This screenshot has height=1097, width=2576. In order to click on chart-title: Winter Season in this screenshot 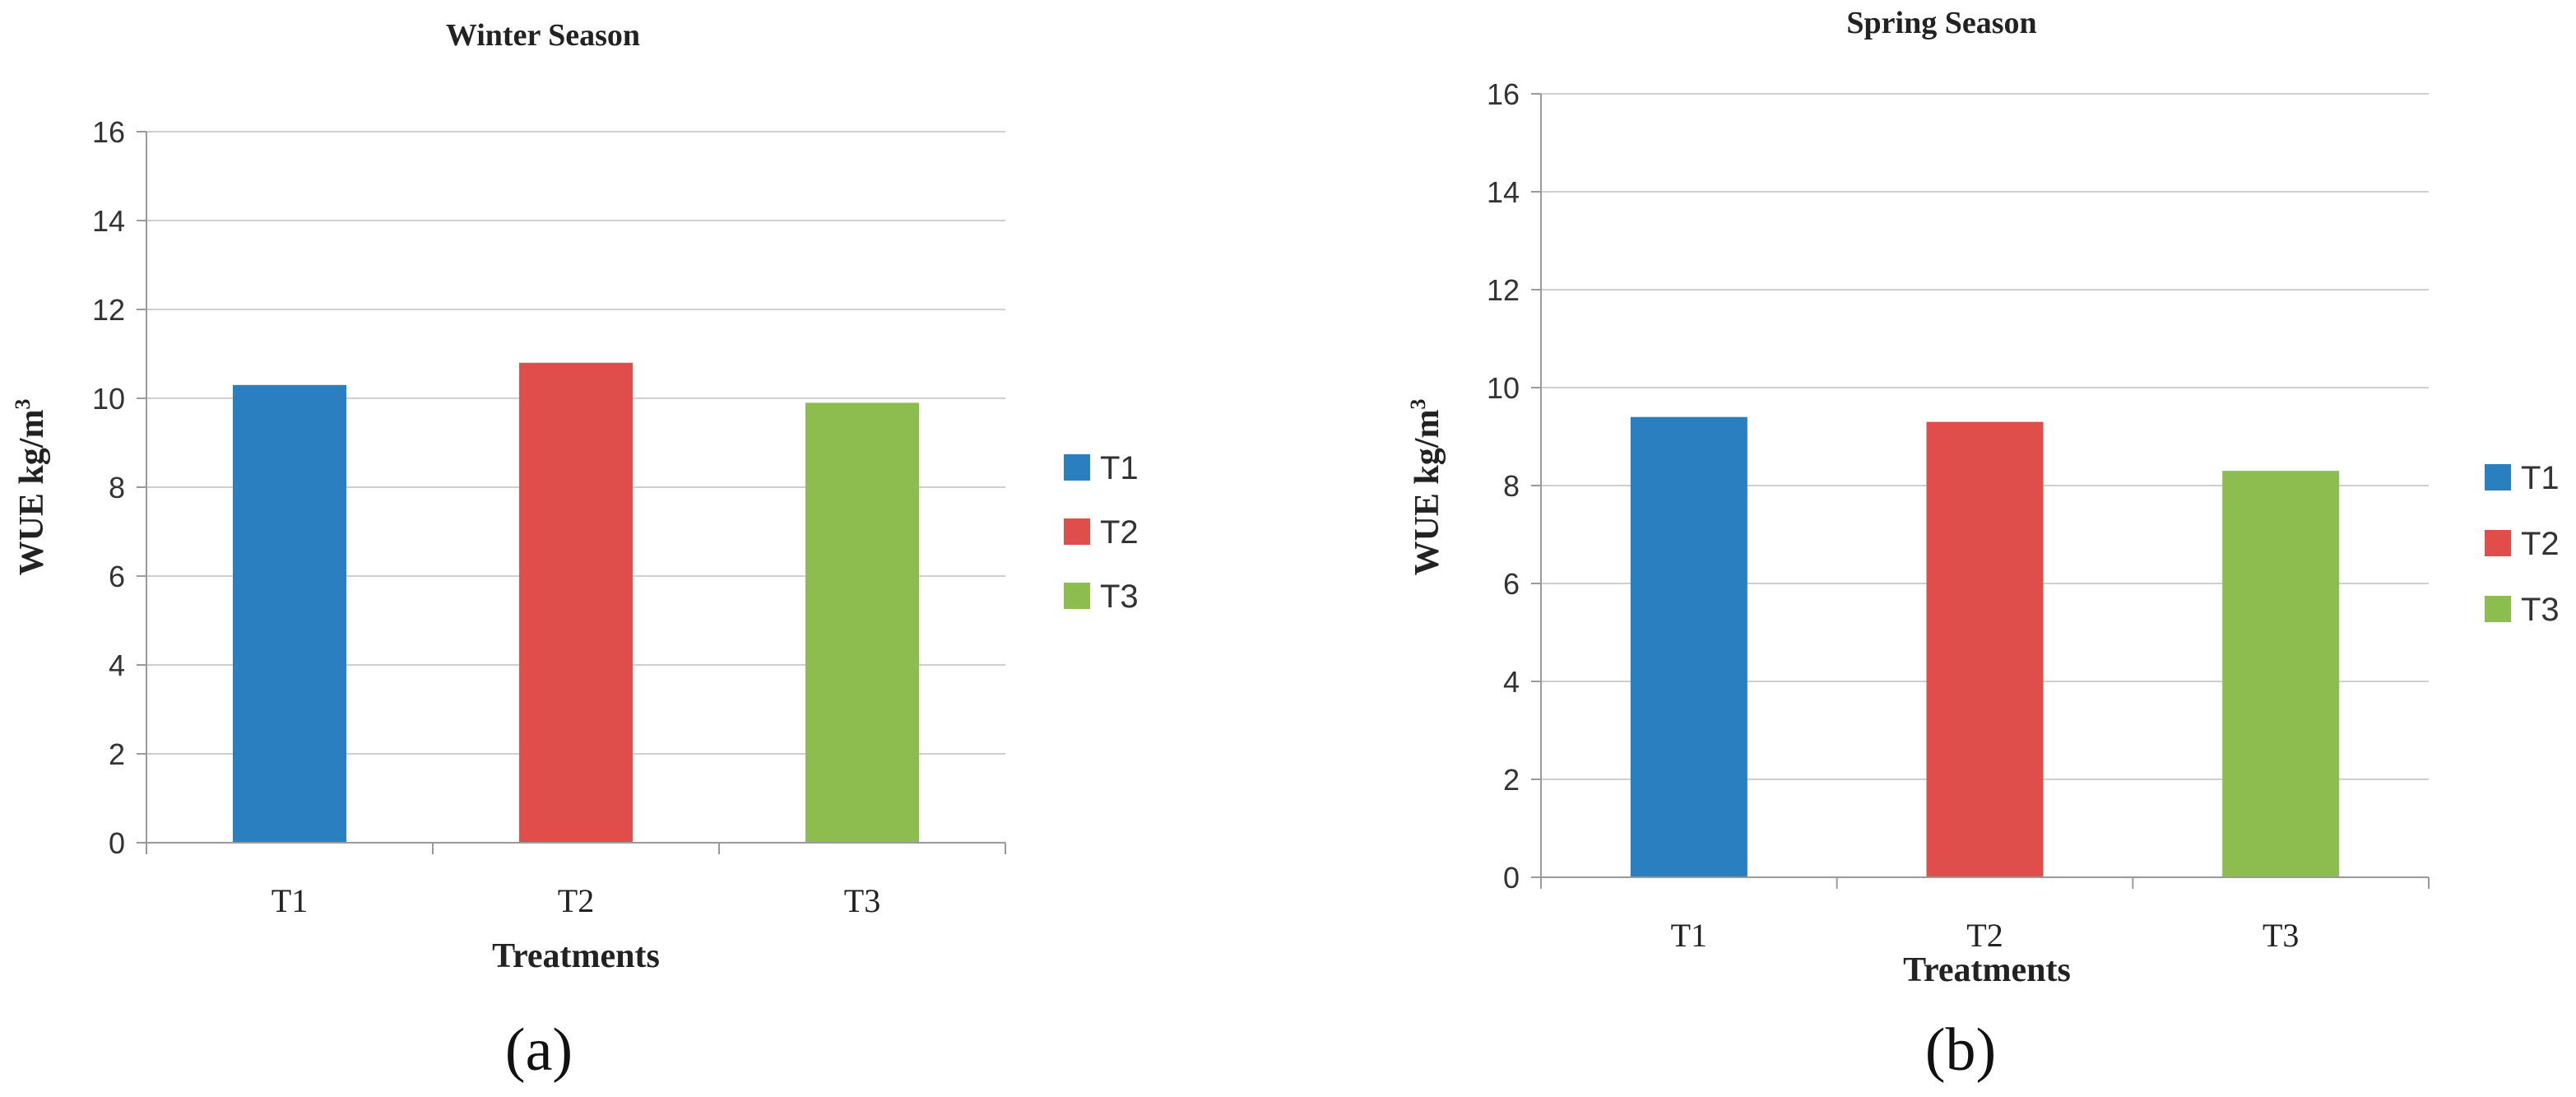, I will do `click(543, 36)`.